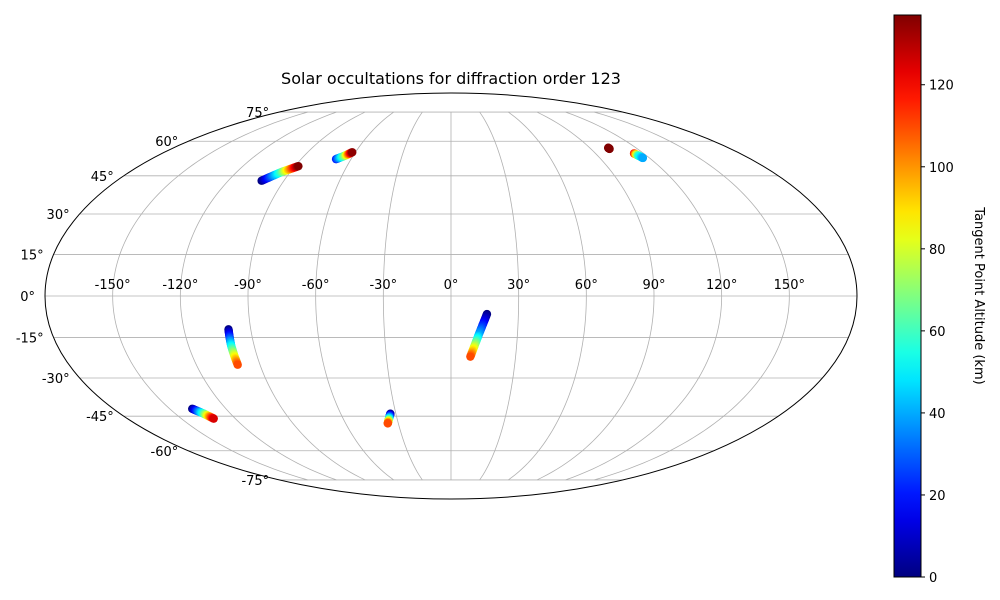  I want to click on lat-tick-label: -15°, so click(30, 339).